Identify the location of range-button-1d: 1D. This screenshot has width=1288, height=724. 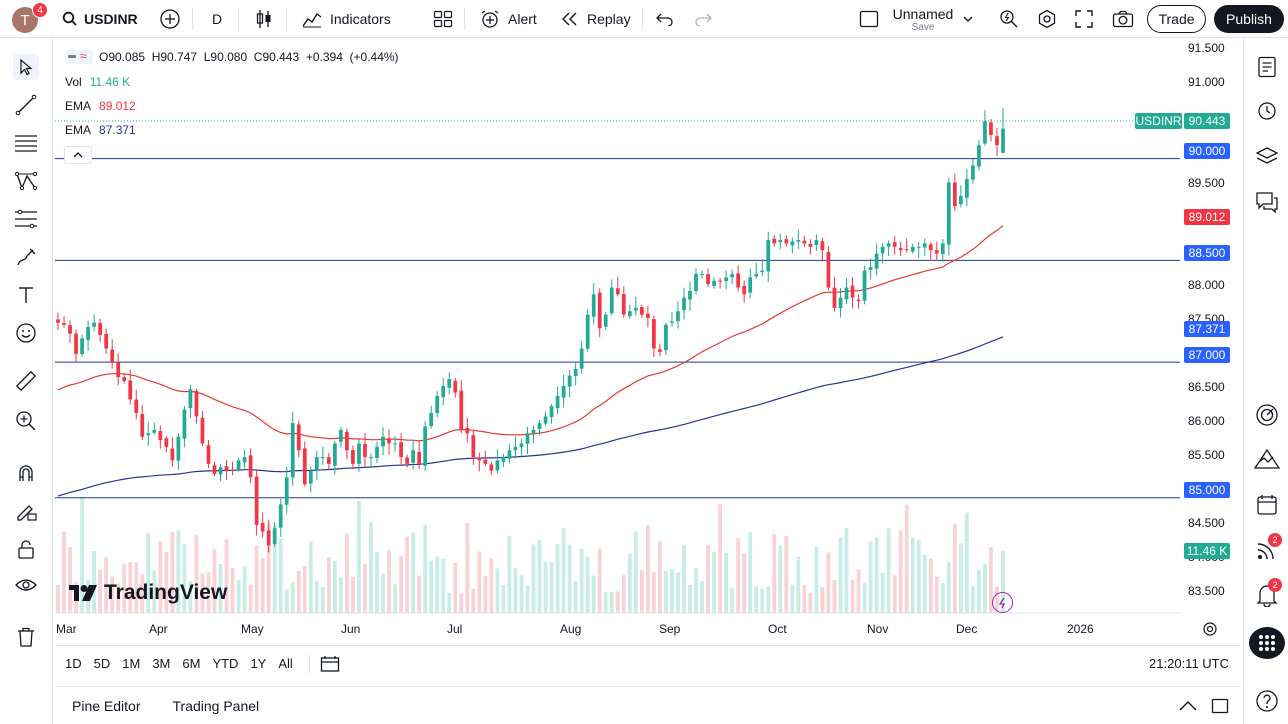
(73, 663).